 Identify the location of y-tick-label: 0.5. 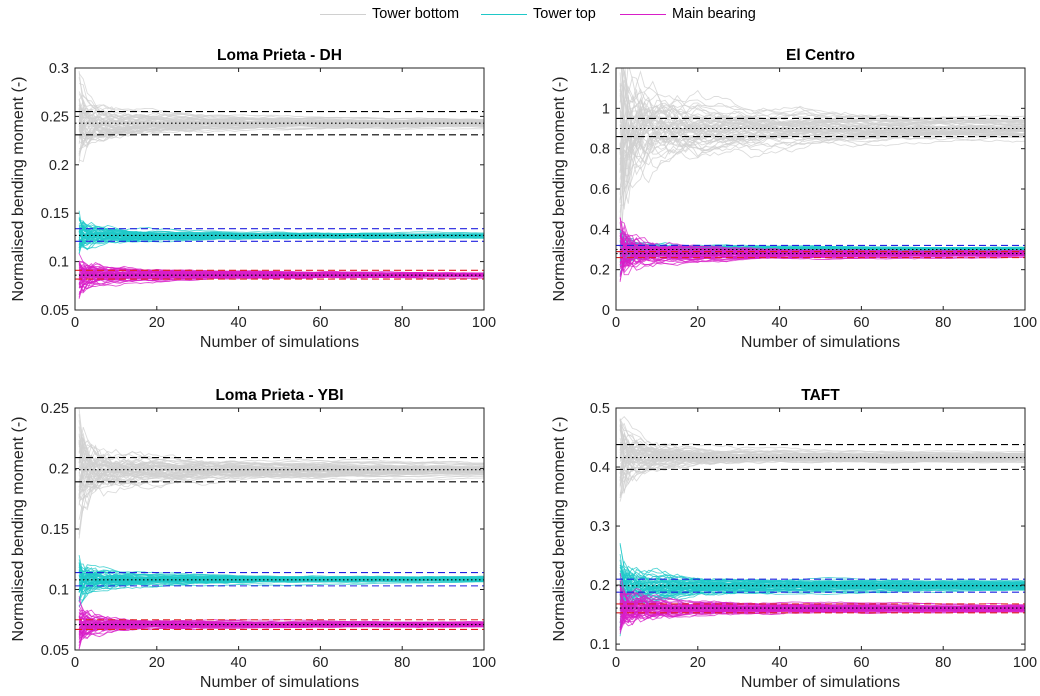
(600, 409).